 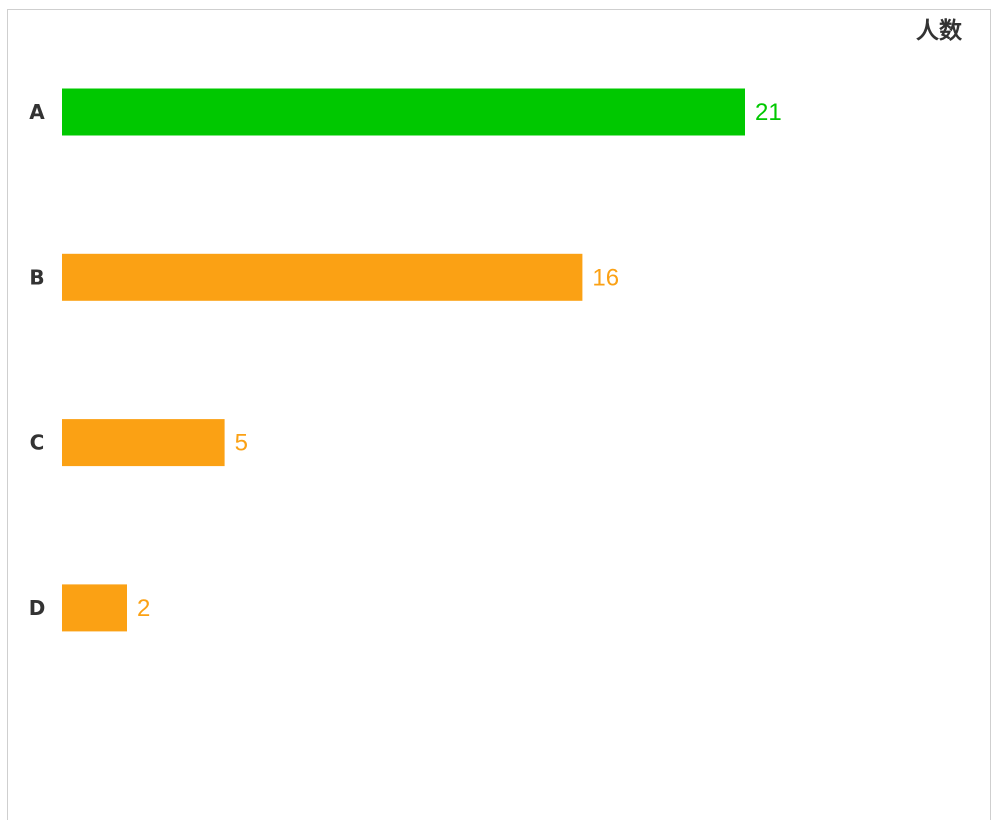 I want to click on value-label-d: 2, so click(x=143, y=608).